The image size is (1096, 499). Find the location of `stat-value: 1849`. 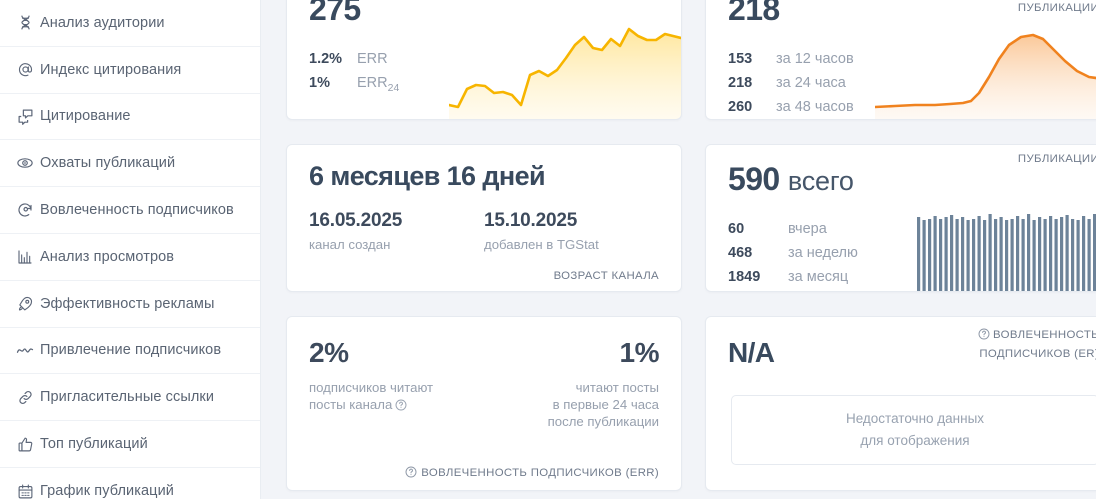

stat-value: 1849 is located at coordinates (744, 277).